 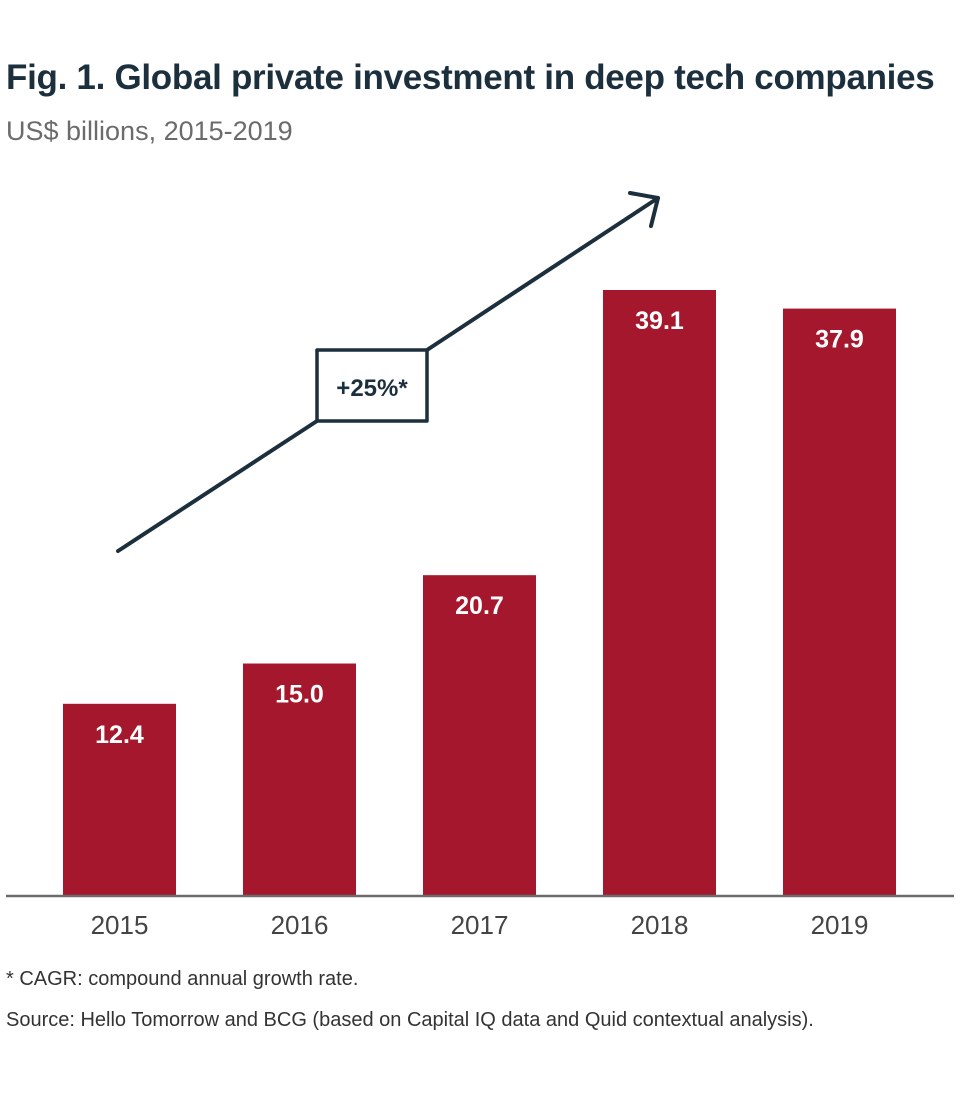 What do you see at coordinates (217, 486) in the screenshot?
I see `growth-arrow-lower-line` at bounding box center [217, 486].